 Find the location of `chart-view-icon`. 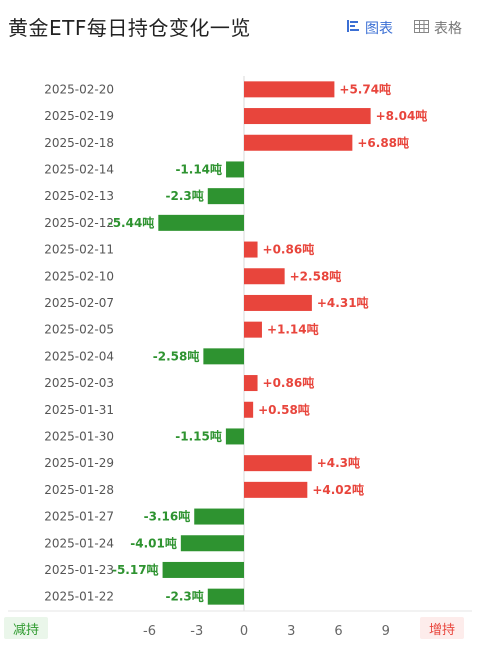

chart-view-icon is located at coordinates (353, 28).